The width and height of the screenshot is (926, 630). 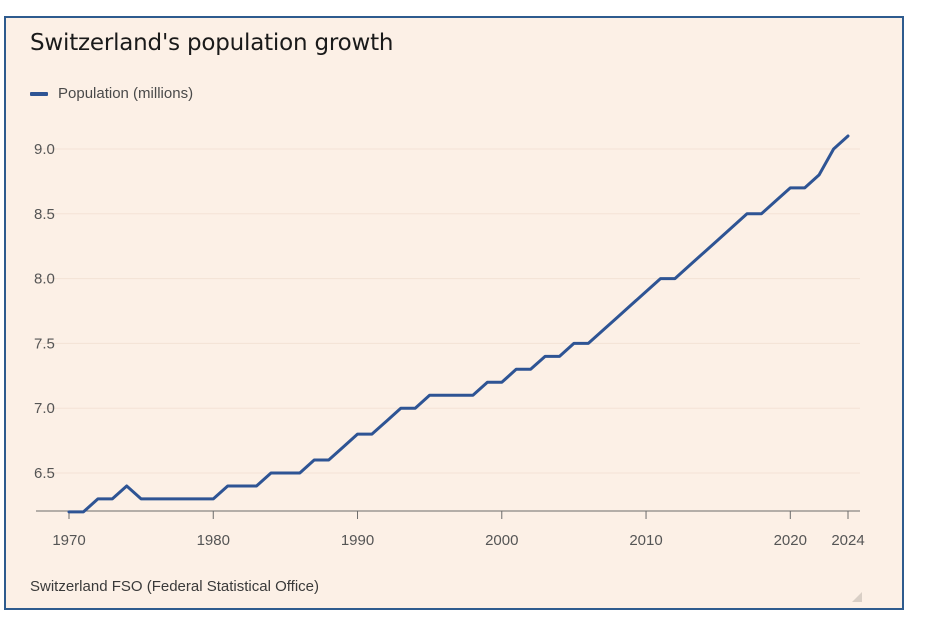 I want to click on y-axis-ticks: 6.5 7.0 7.5 8.0 8.5 9.0, so click(x=44, y=311).